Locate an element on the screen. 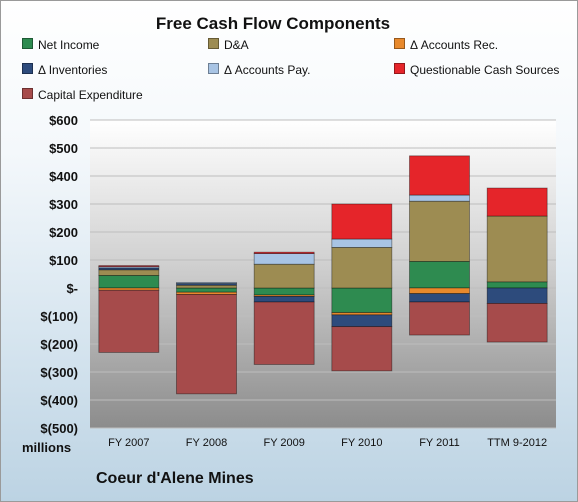 This screenshot has width=578, height=502. legend-item-accounts-rec: Δ Accounts Rec. is located at coordinates (446, 45).